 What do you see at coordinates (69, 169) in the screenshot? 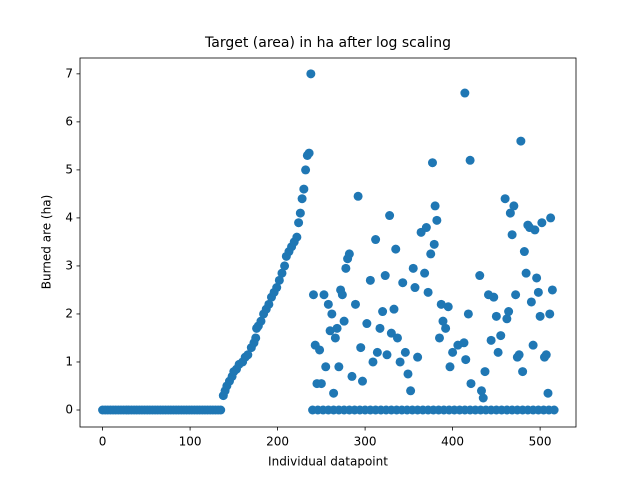
I see `y-tick-label: 5` at bounding box center [69, 169].